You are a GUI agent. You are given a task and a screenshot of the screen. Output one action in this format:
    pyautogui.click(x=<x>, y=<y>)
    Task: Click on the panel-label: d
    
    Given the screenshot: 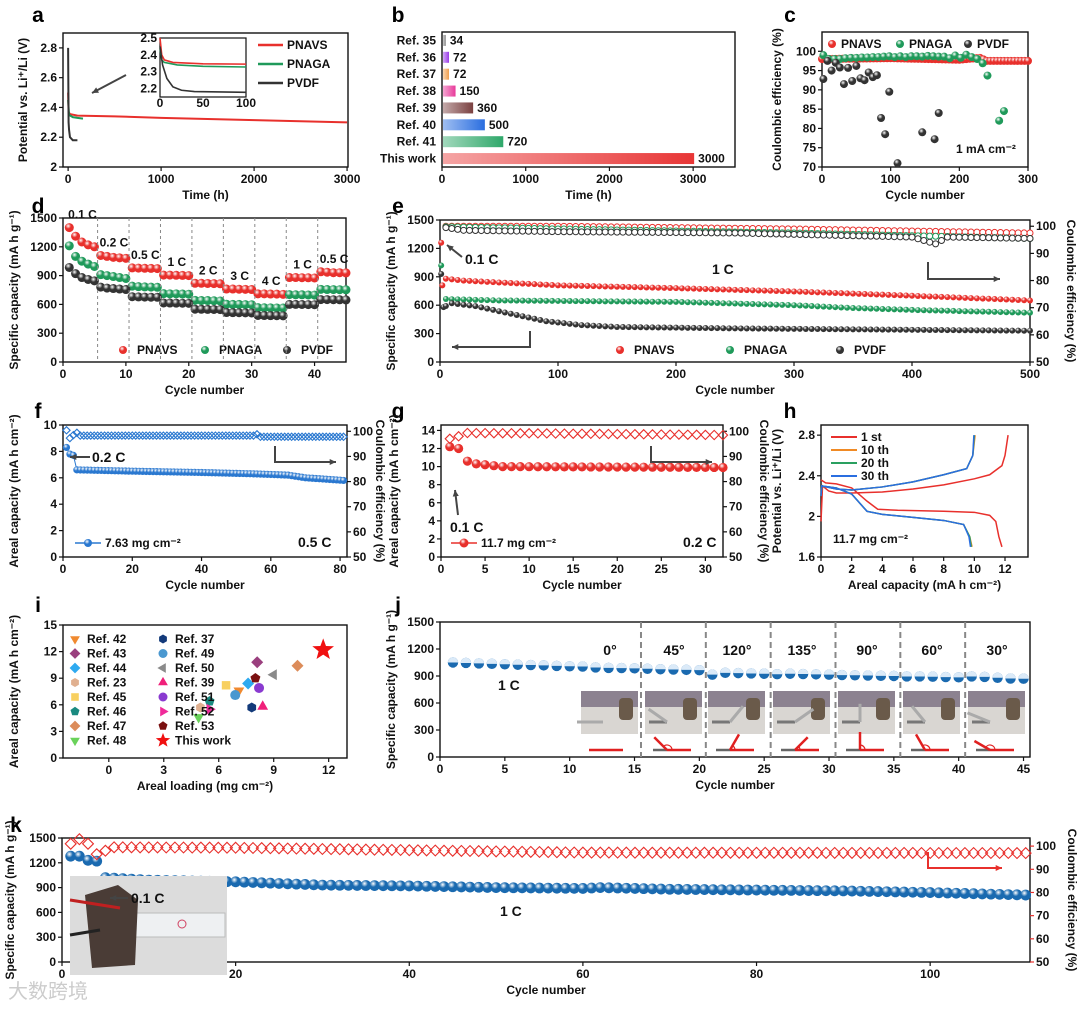 What is the action you would take?
    pyautogui.click(x=38, y=206)
    